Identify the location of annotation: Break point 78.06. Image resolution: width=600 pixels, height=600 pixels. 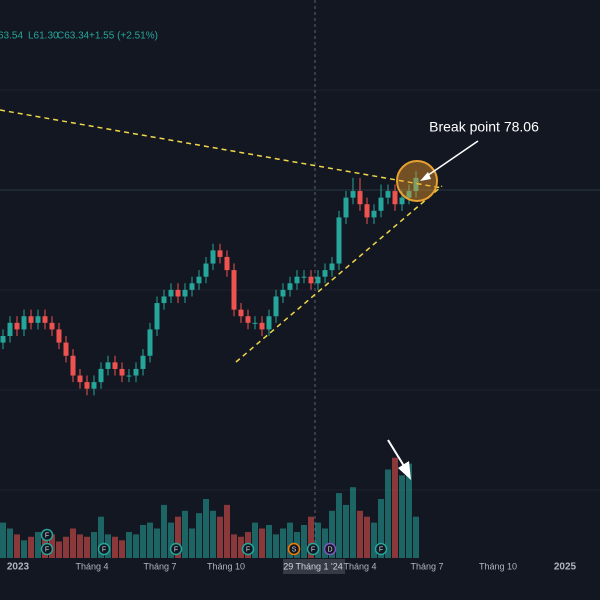
(484, 127).